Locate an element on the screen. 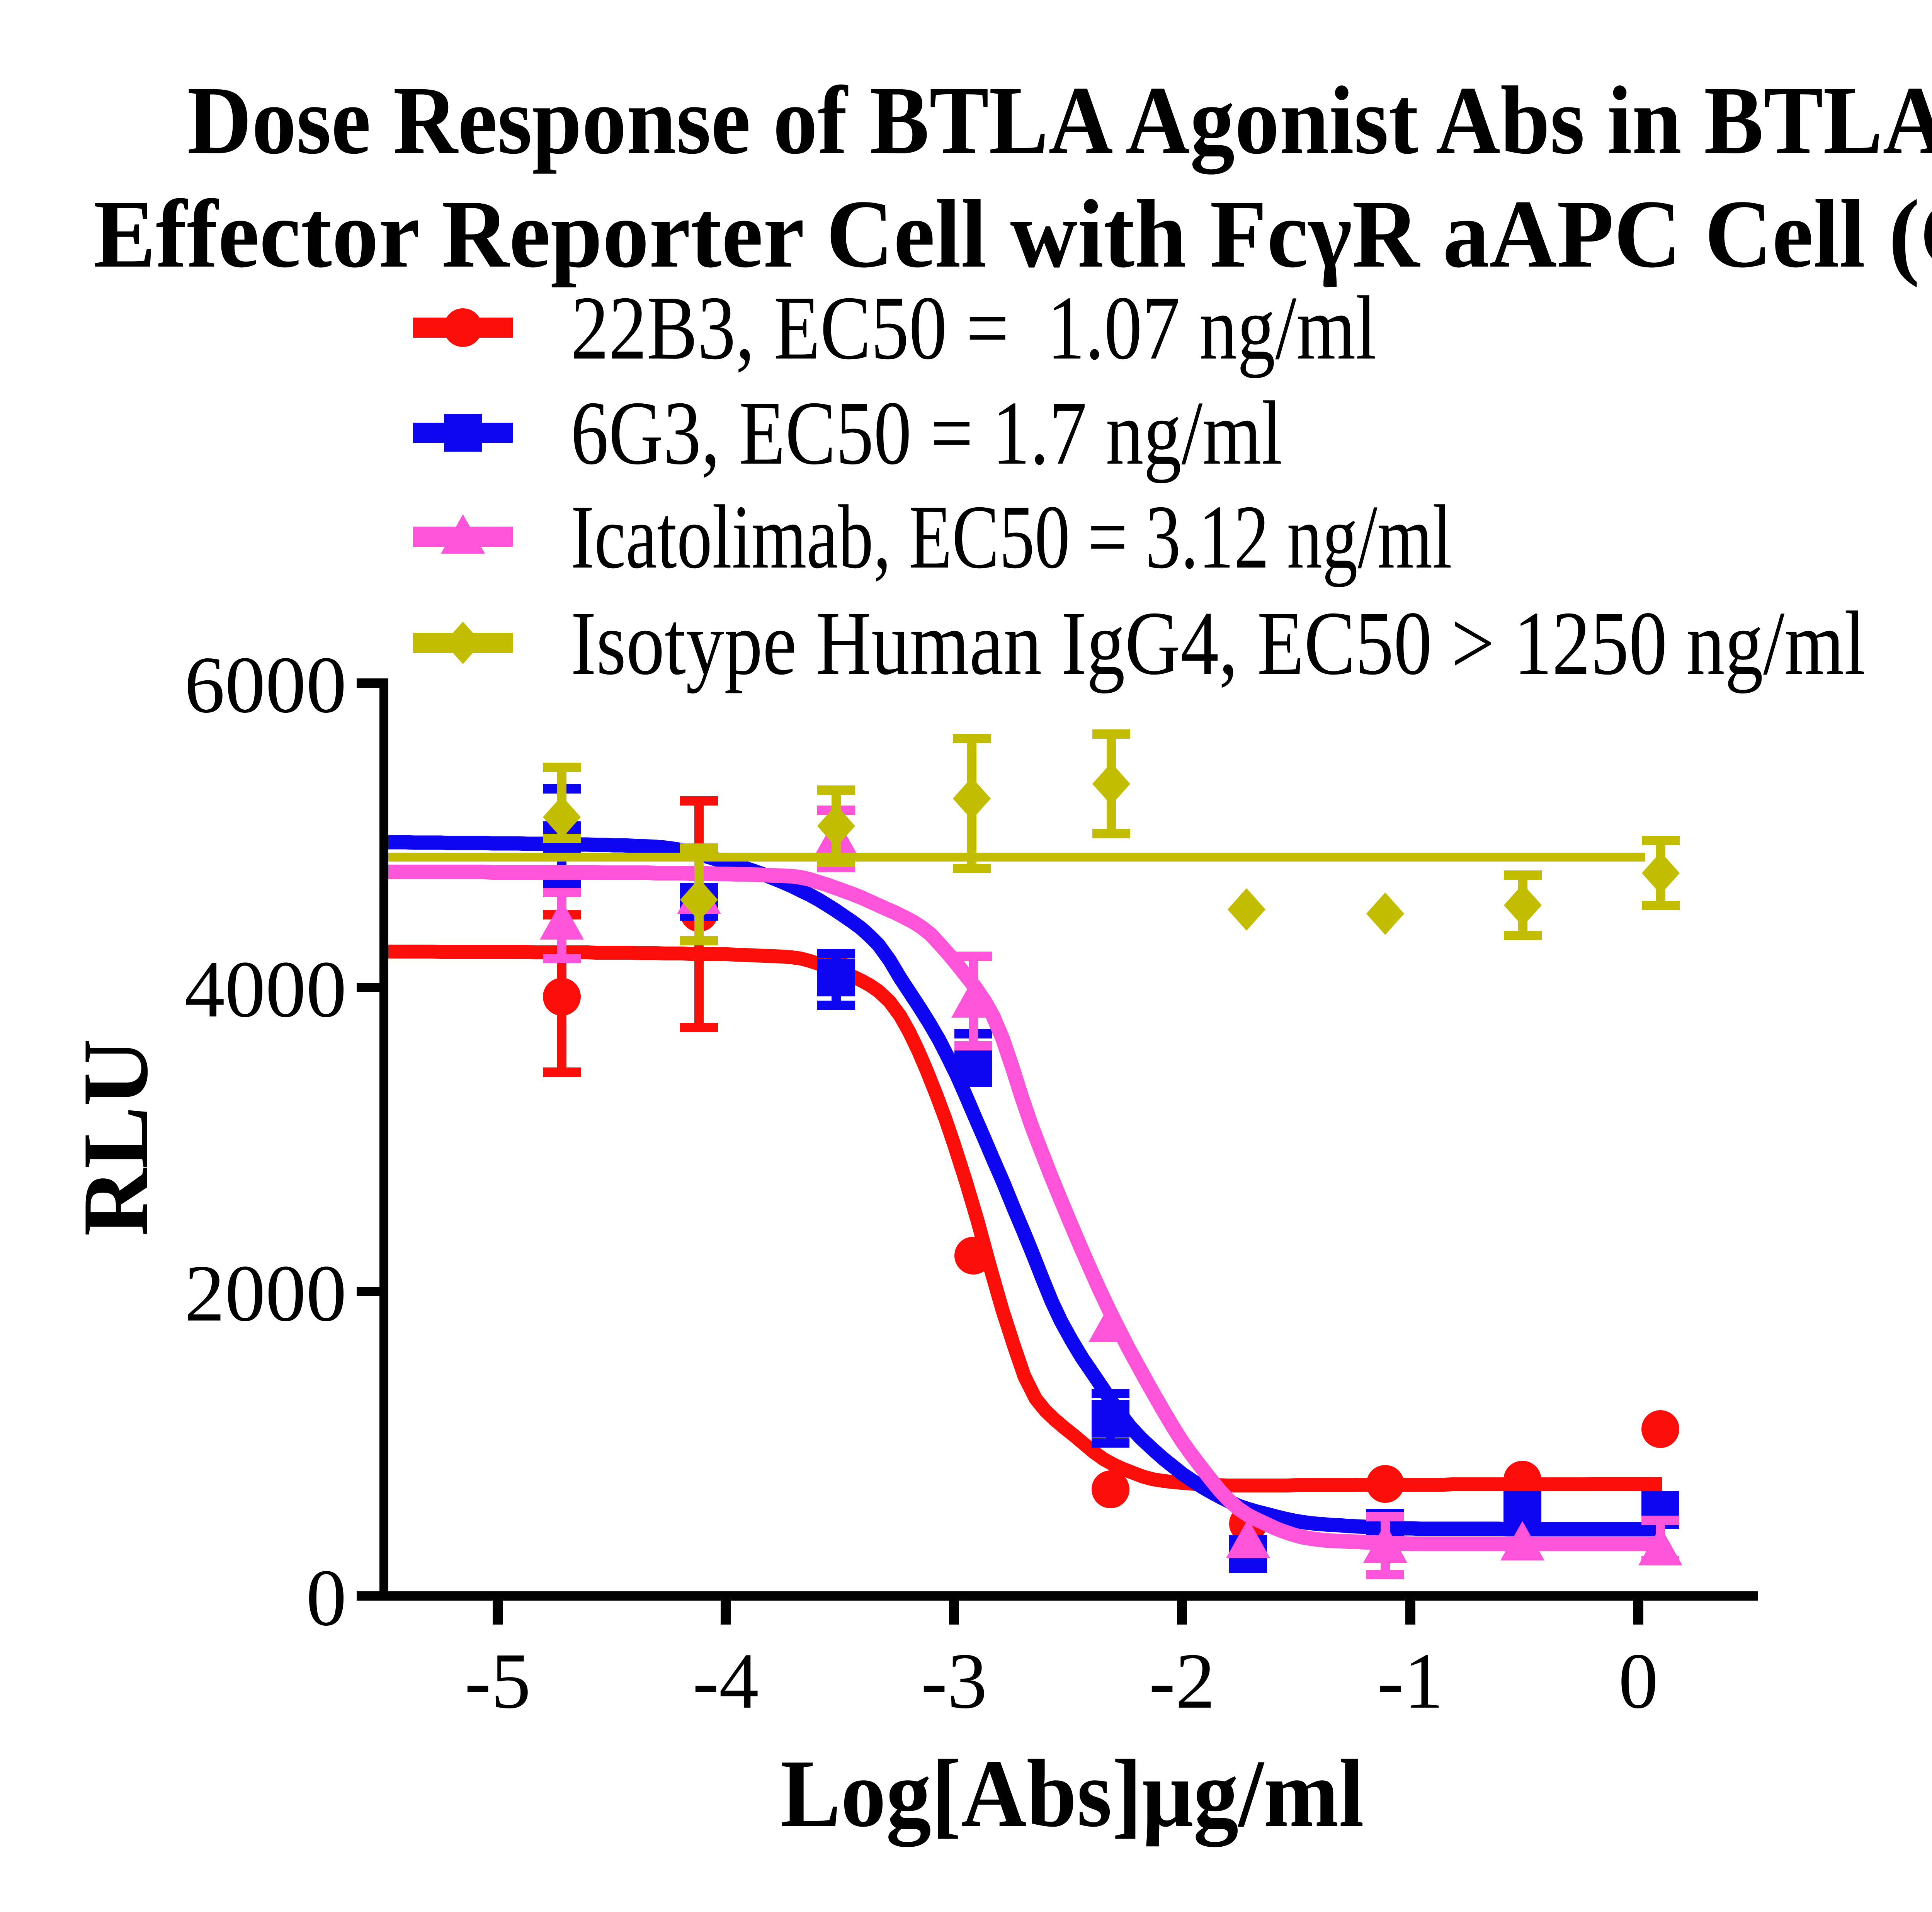 The width and height of the screenshot is (1932, 1912). svg-text: RLU is located at coordinates (116, 1137).